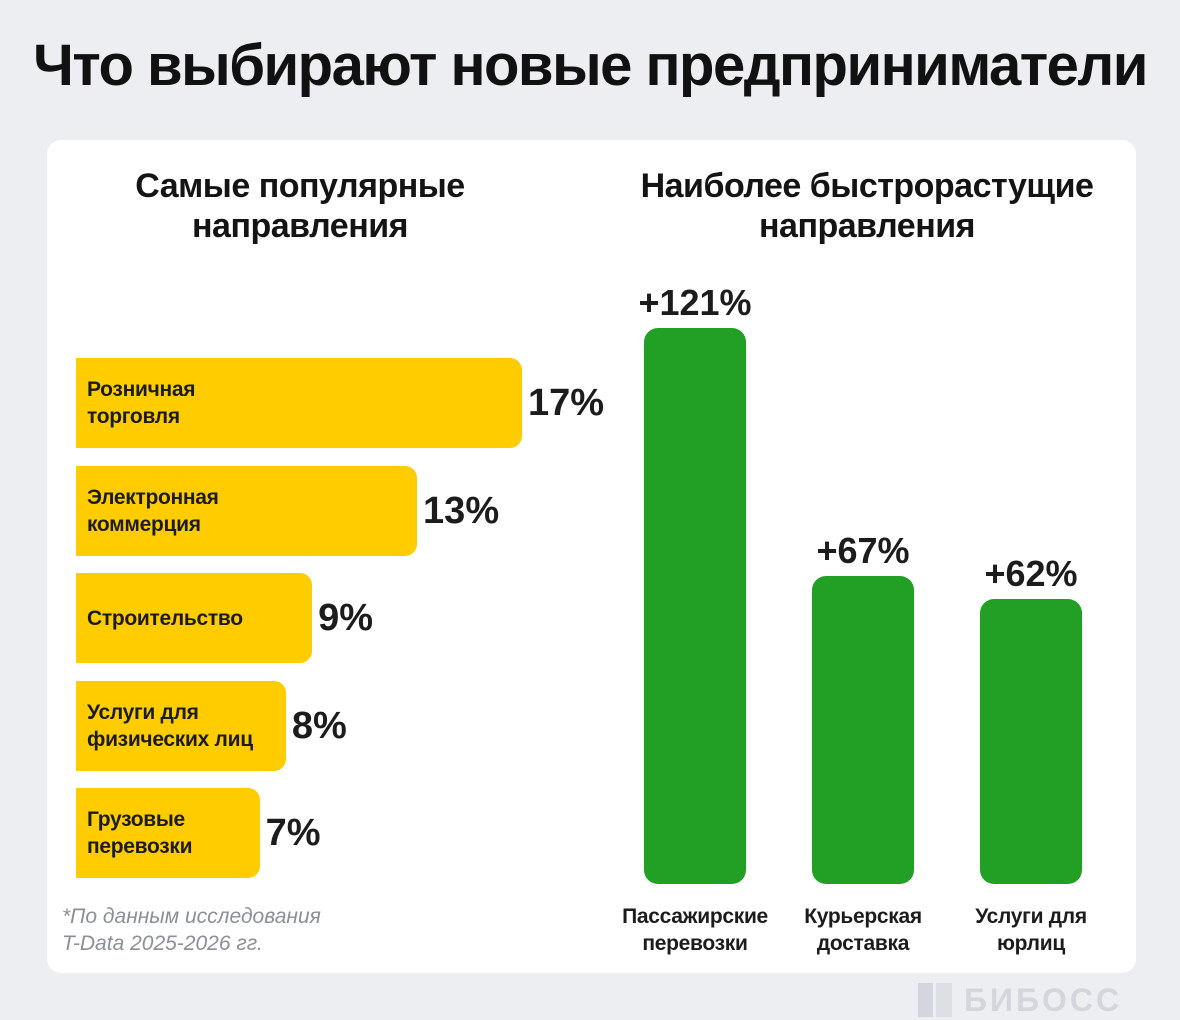 Image resolution: width=1180 pixels, height=1020 pixels. What do you see at coordinates (319, 725) in the screenshot?
I see `popular-bar-value: 8%` at bounding box center [319, 725].